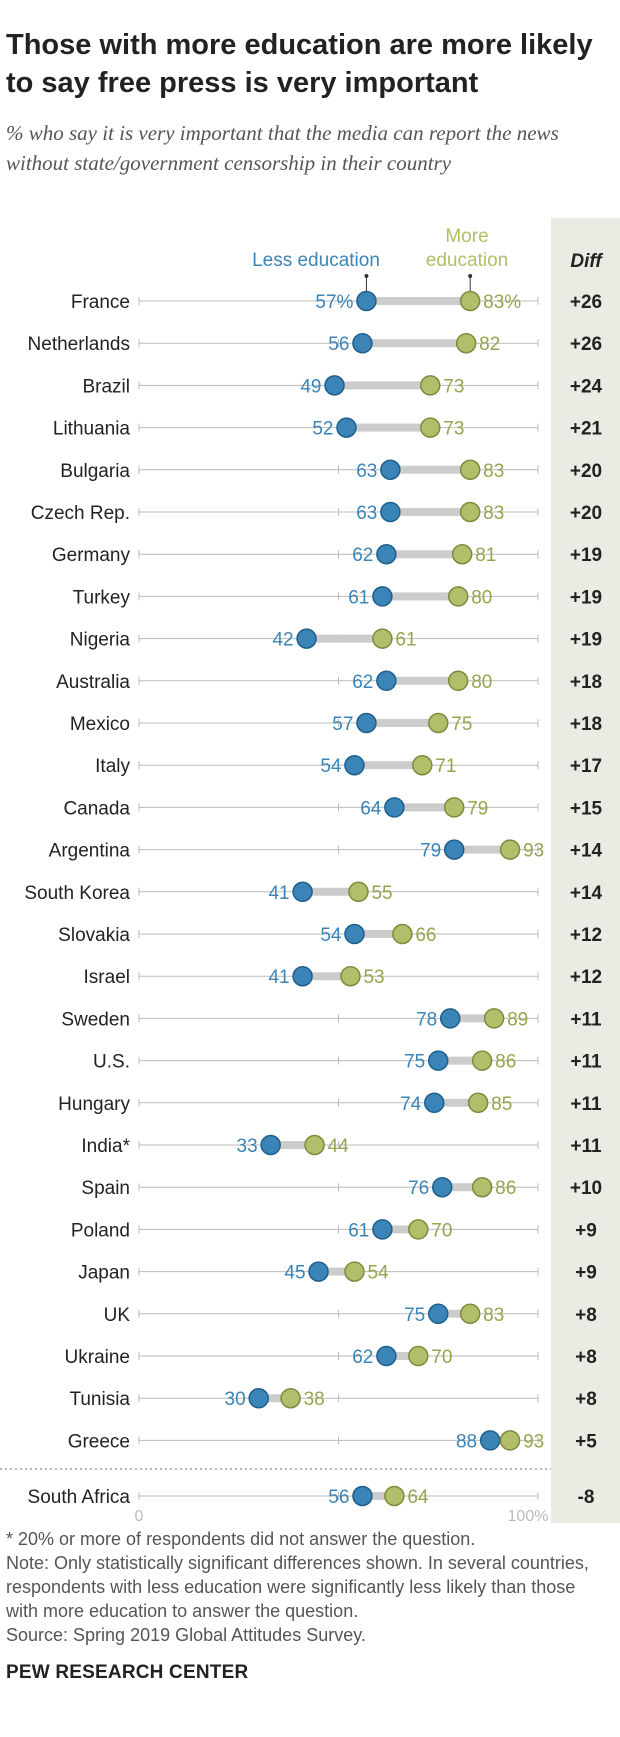  Describe the element at coordinates (79, 1497) in the screenshot. I see `country-label: South Africa` at that location.